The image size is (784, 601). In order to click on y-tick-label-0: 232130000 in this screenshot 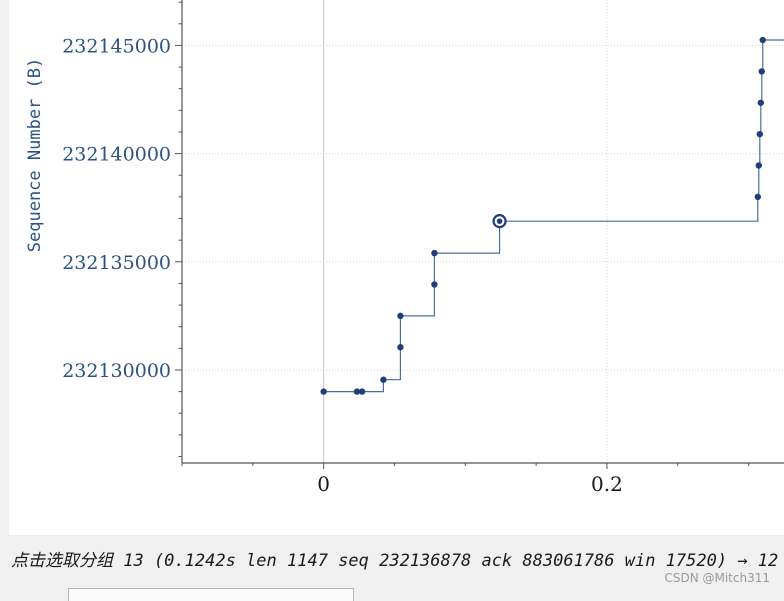, I will do `click(116, 371)`.